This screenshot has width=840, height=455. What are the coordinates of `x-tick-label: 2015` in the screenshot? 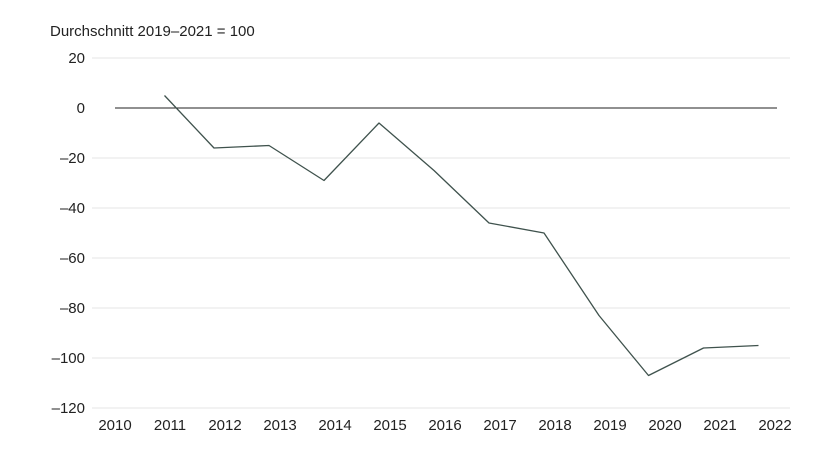 It's located at (389, 425).